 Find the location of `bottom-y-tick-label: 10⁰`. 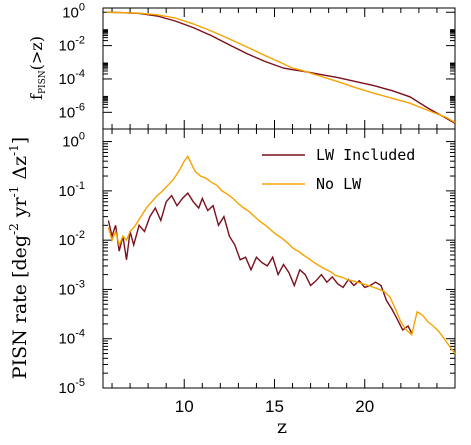

bottom-y-tick-label: 10⁰ is located at coordinates (73, 141).